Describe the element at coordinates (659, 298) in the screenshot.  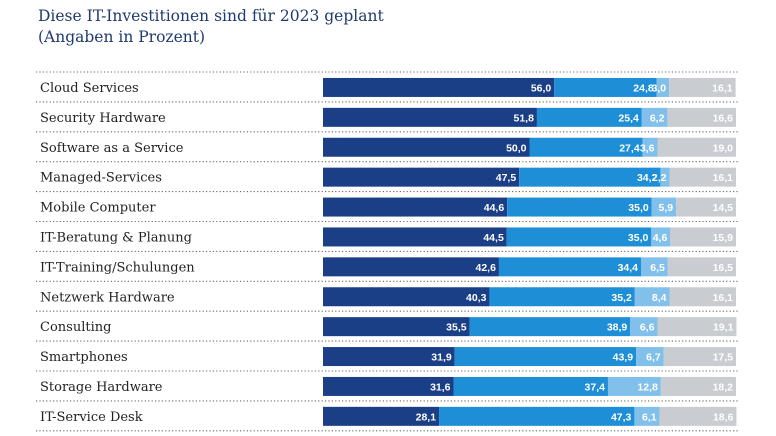
I see `data-label: 8,4` at that location.